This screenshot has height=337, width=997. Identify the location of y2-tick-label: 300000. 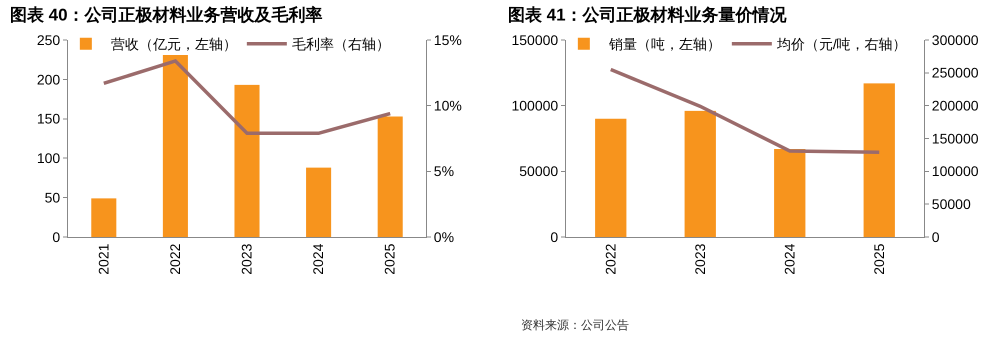
(955, 40).